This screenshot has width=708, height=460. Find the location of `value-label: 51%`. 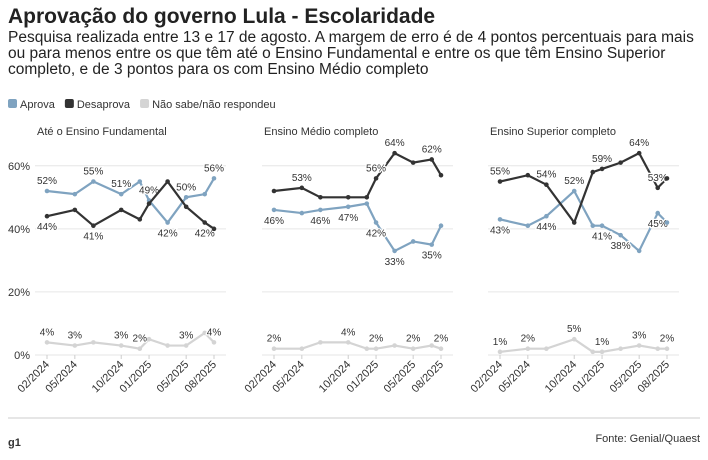

value-label: 51% is located at coordinates (121, 184).